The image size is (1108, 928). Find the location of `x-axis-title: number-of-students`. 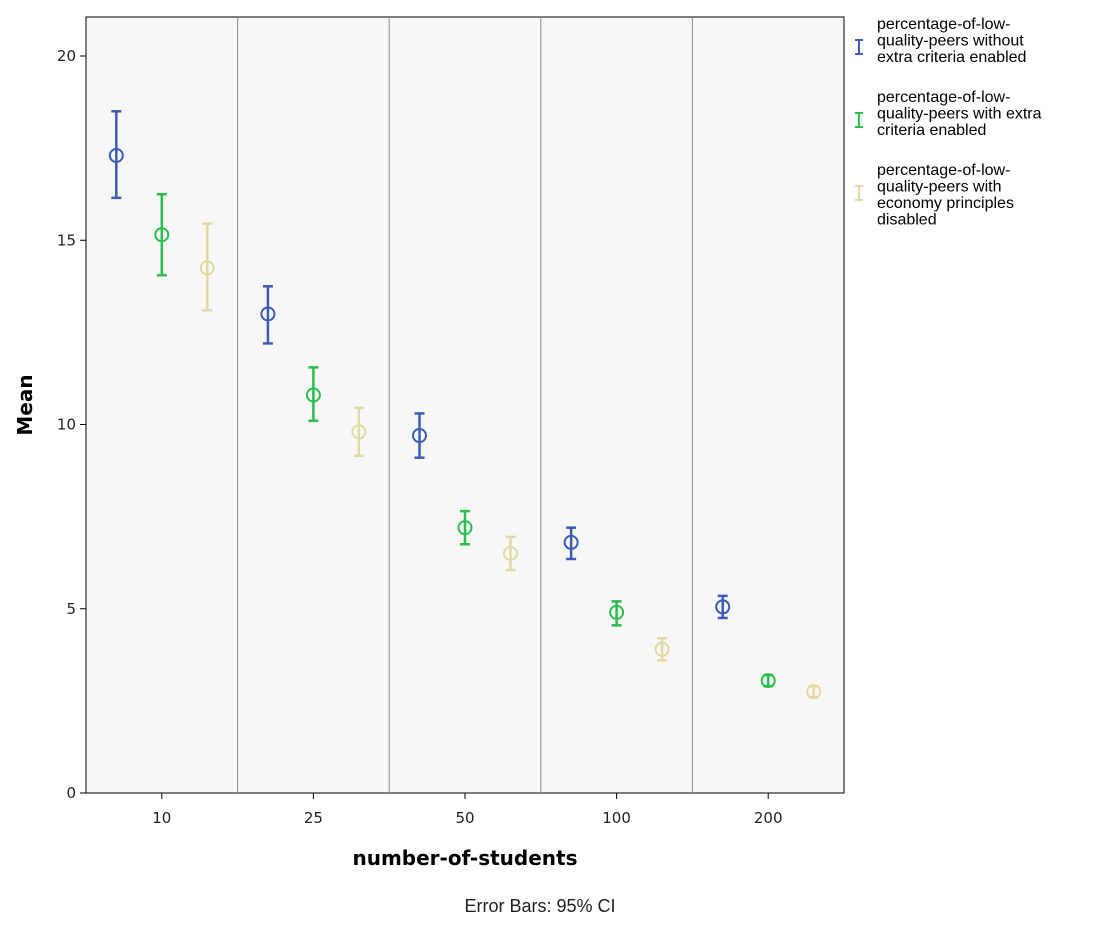

x-axis-title: number-of-students is located at coordinates (464, 858).